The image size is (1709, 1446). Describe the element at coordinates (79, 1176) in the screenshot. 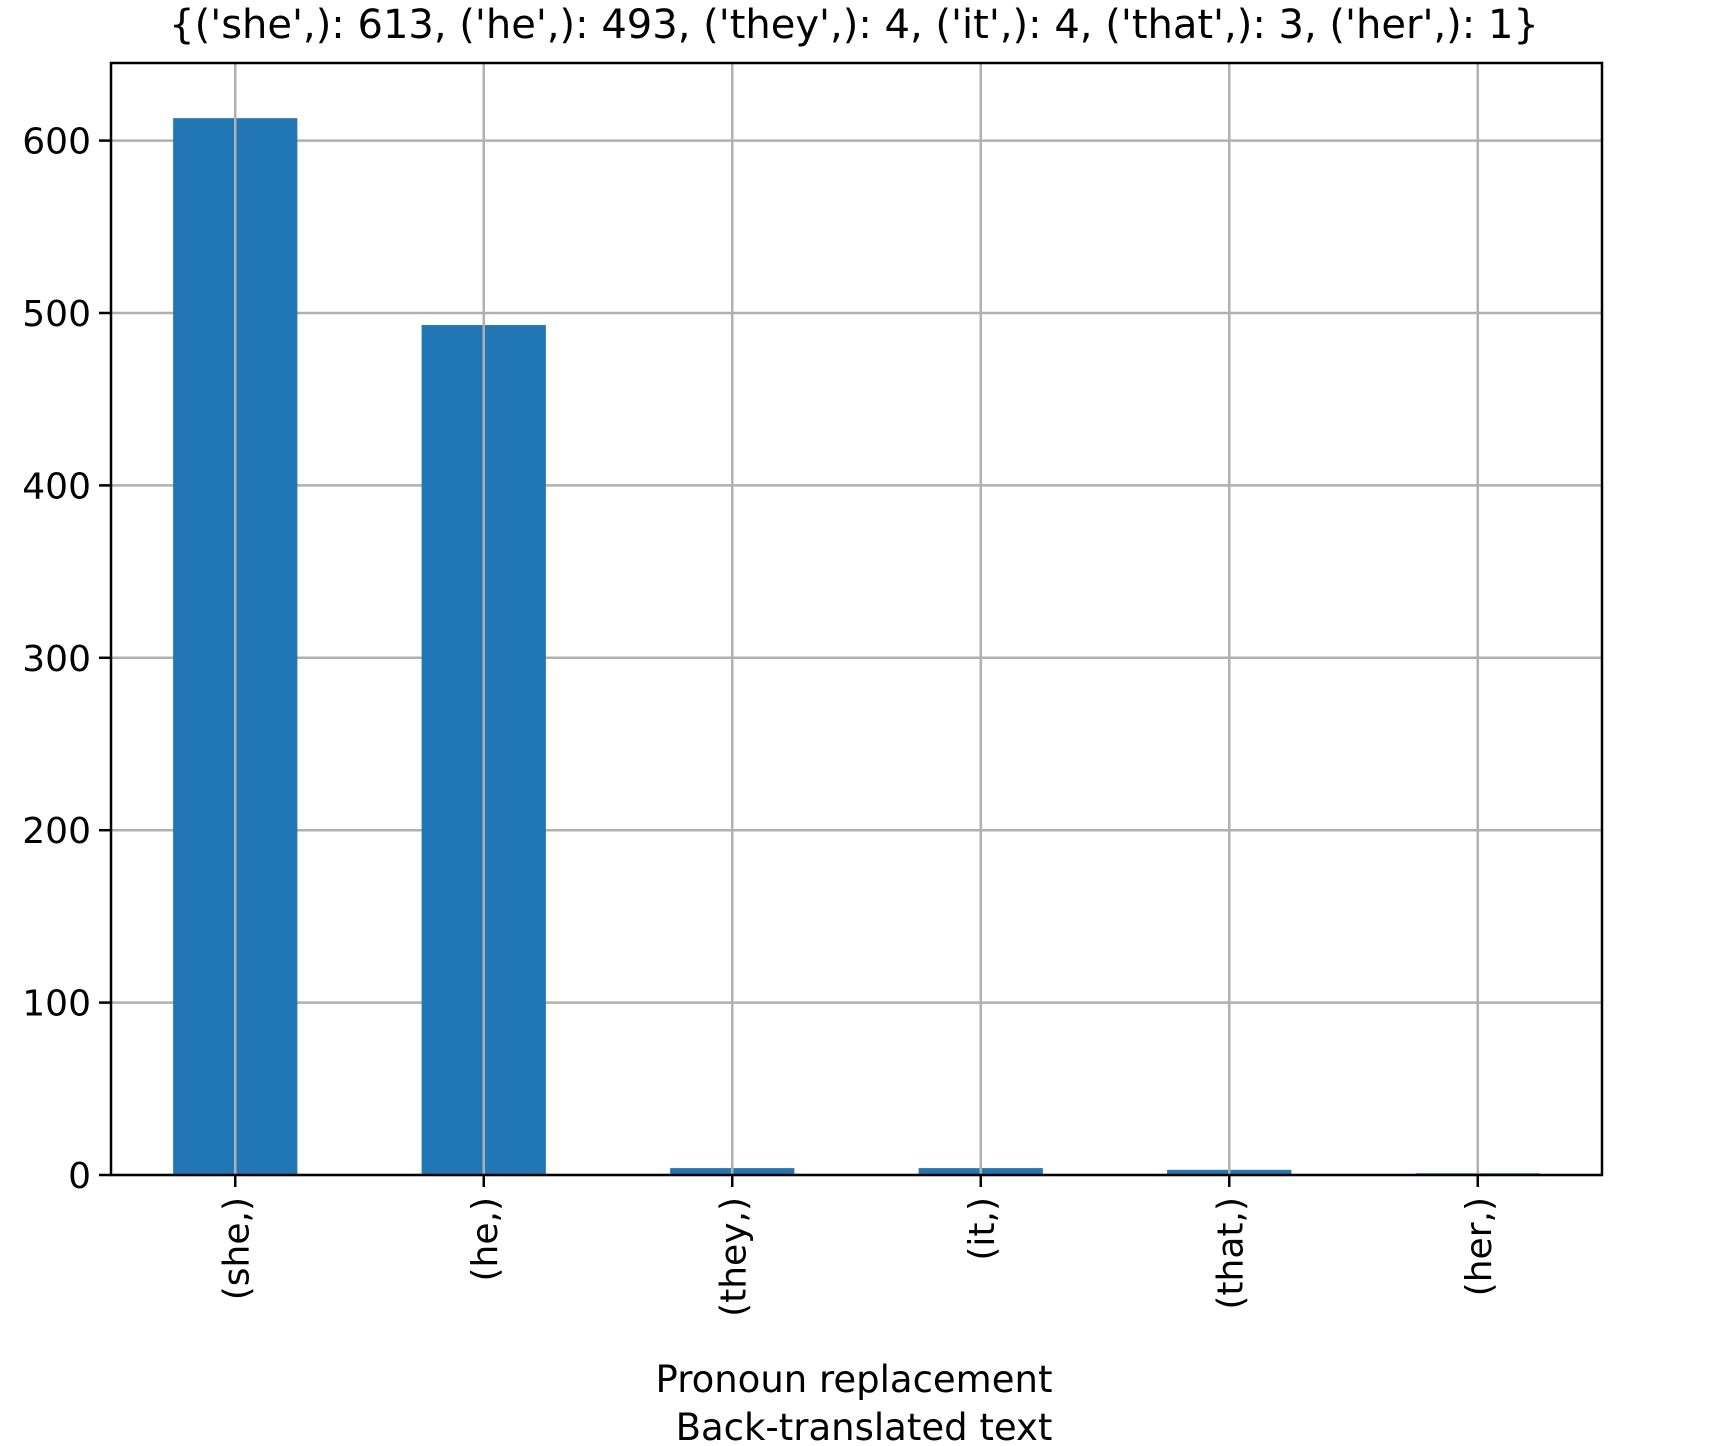

I see `y-tick-label: 0` at that location.